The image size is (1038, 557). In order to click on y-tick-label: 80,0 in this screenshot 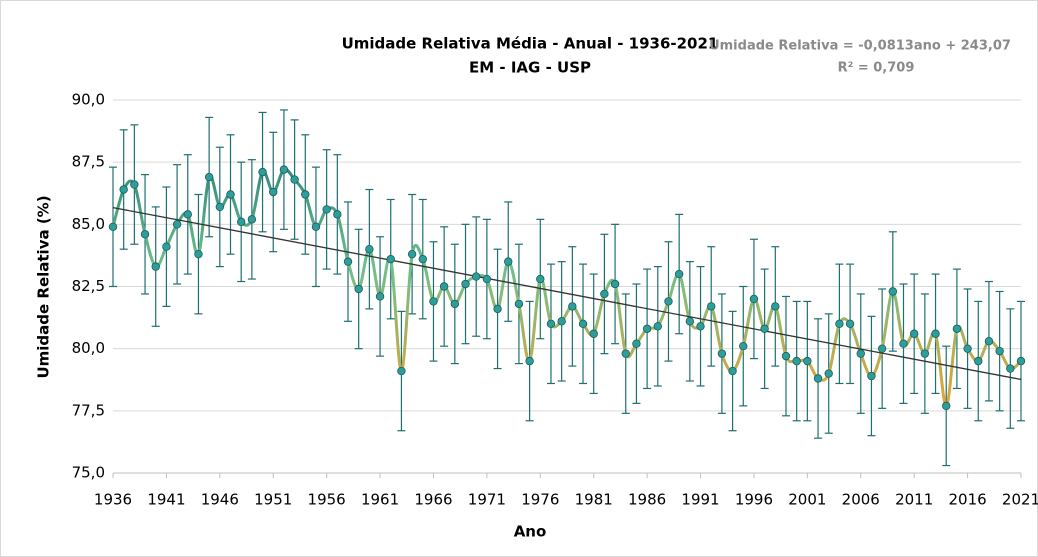, I will do `click(88, 348)`.